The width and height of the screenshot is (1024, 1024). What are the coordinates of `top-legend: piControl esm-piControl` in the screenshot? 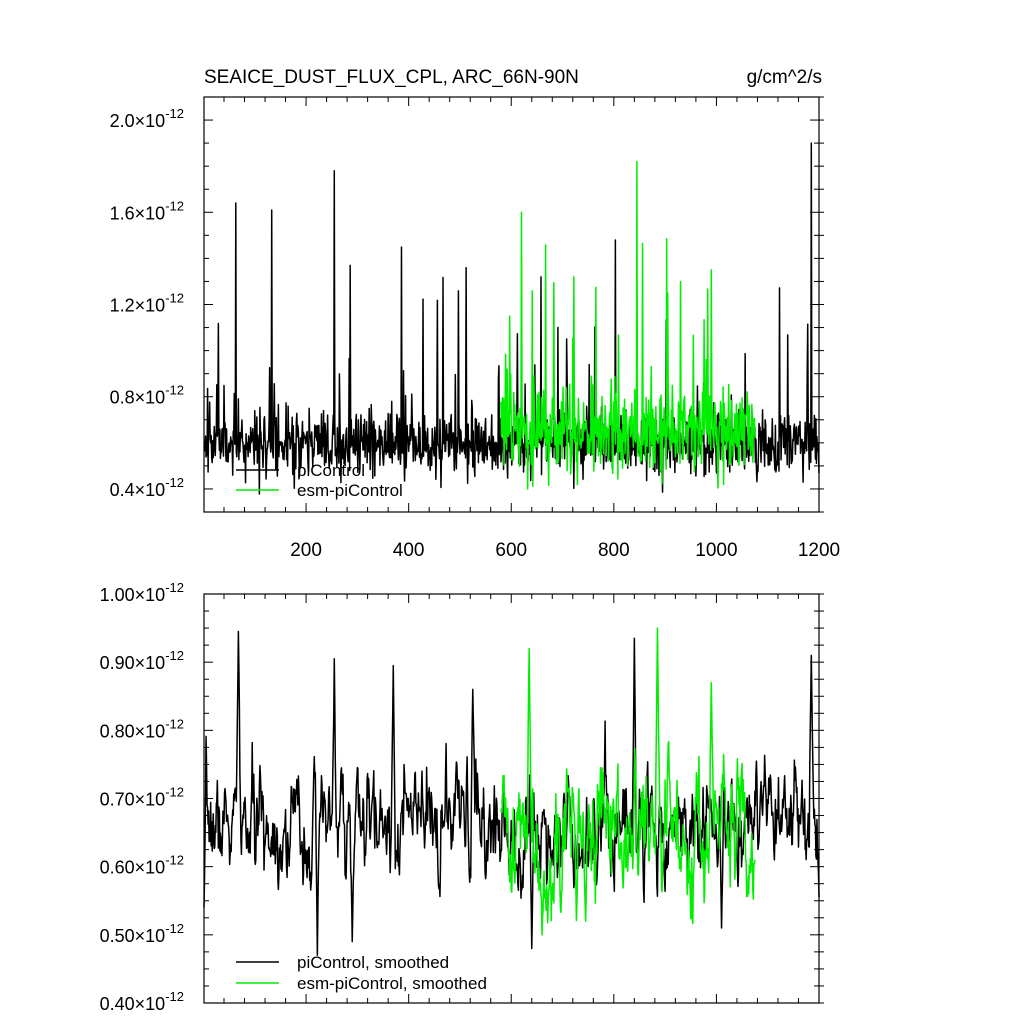 It's located at (319, 480).